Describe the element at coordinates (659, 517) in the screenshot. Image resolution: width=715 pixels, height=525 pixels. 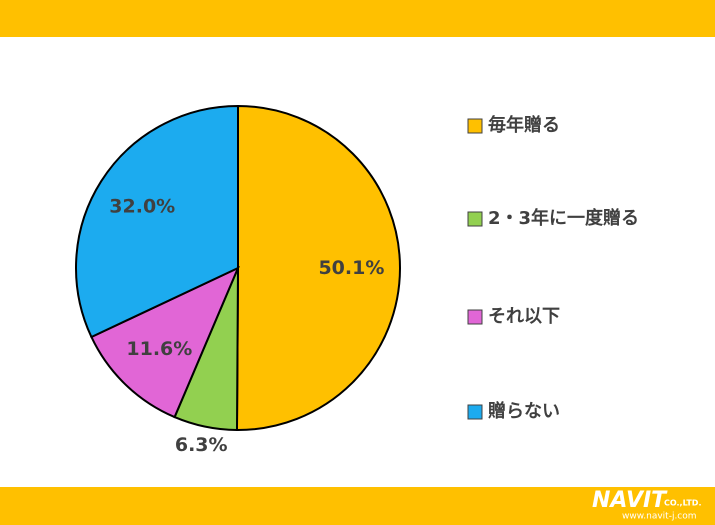
I see `logo-url: www.navit-j.com` at that location.